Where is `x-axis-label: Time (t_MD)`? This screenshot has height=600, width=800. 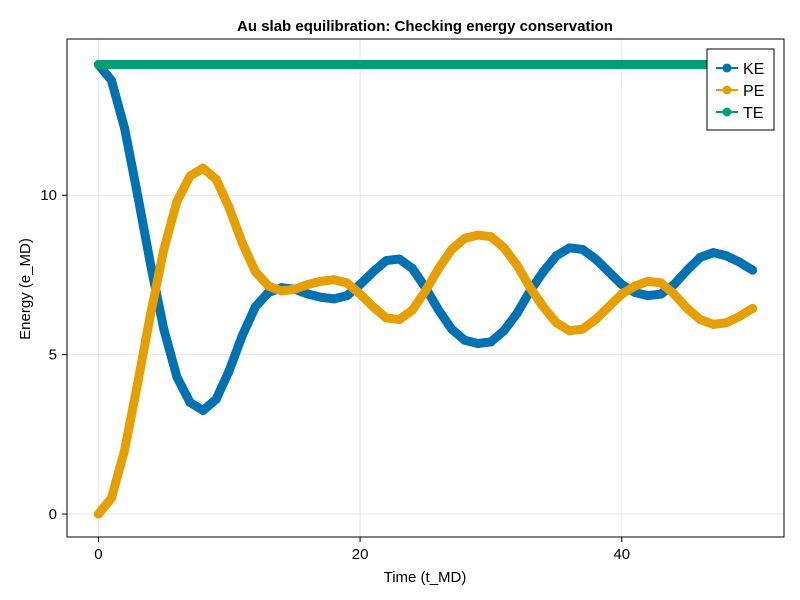 x-axis-label: Time (t_MD) is located at coordinates (425, 577).